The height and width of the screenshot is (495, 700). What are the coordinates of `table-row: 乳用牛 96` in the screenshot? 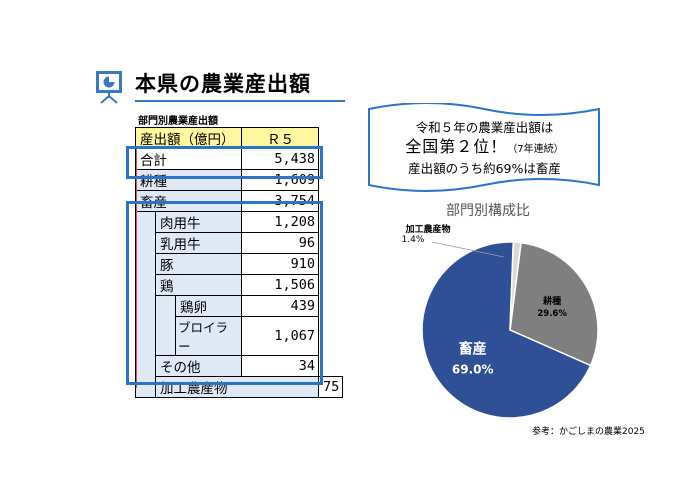 It's located at (239, 243).